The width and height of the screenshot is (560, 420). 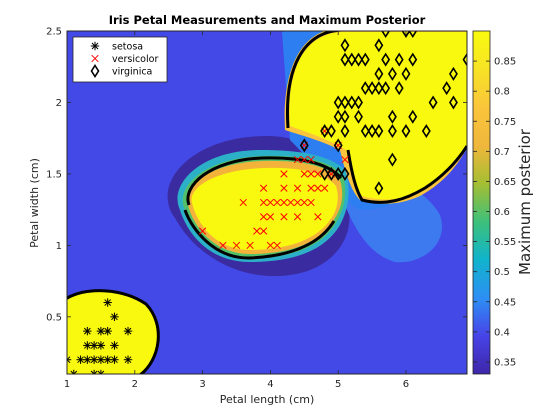 I want to click on legend-marker-versicolor, so click(x=95, y=58).